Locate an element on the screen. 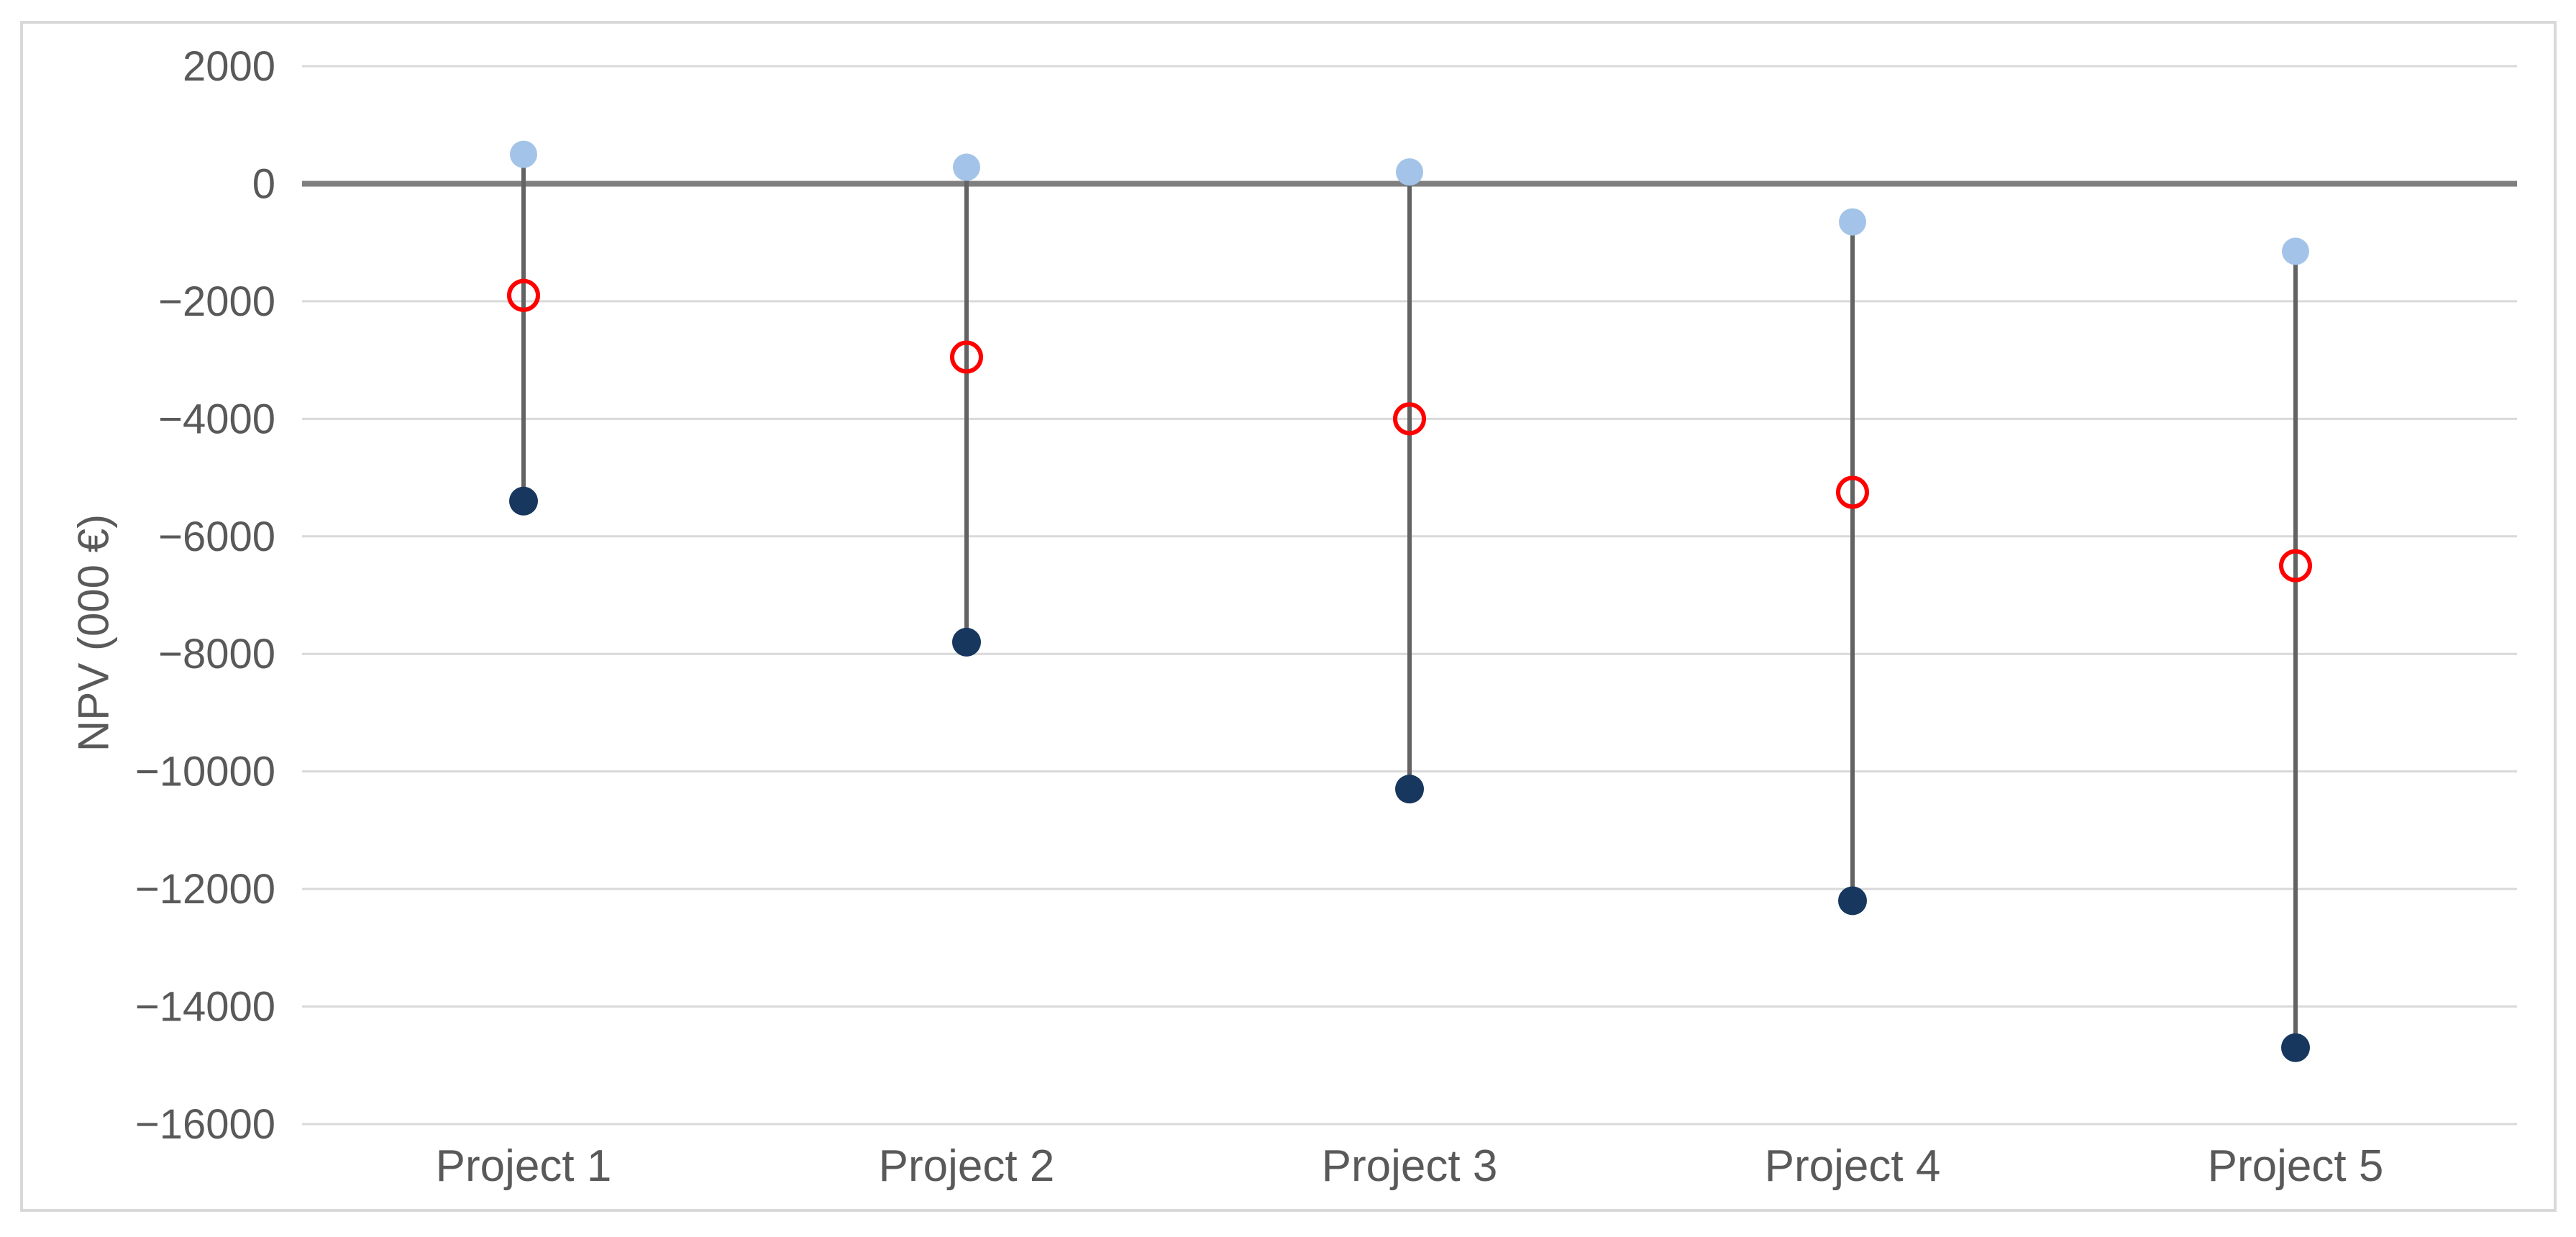 The image size is (2576, 1237). y-tick-label--10000: −10000 is located at coordinates (205, 772).